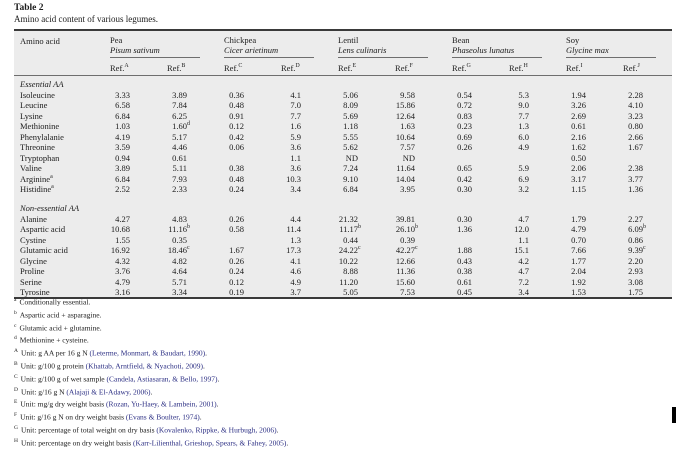 This screenshot has height=462, width=680. Describe the element at coordinates (179, 291) in the screenshot. I see `value-number: 3.34` at that location.